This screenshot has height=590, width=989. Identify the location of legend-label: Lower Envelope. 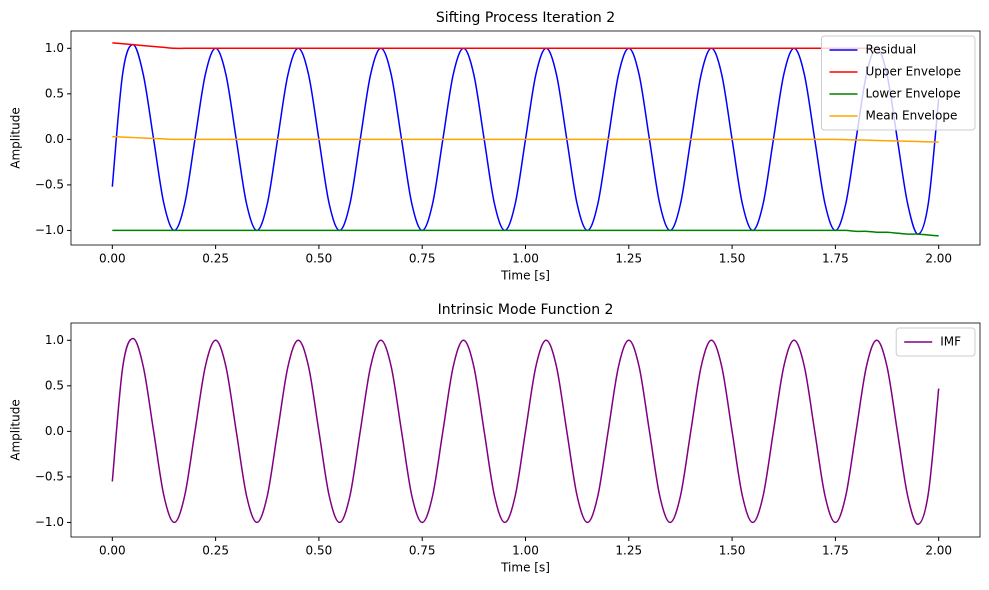
(913, 94).